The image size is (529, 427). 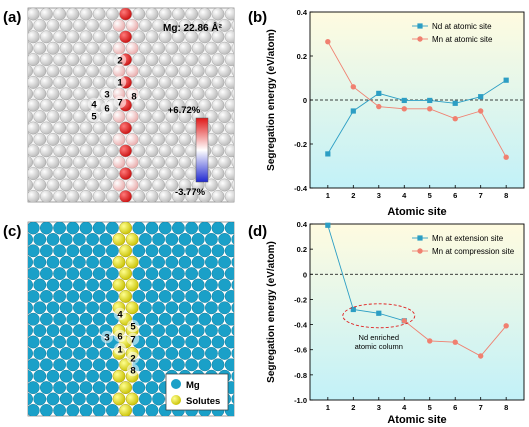 What do you see at coordinates (379, 316) in the screenshot?
I see `annotation-ellipse` at bounding box center [379, 316].